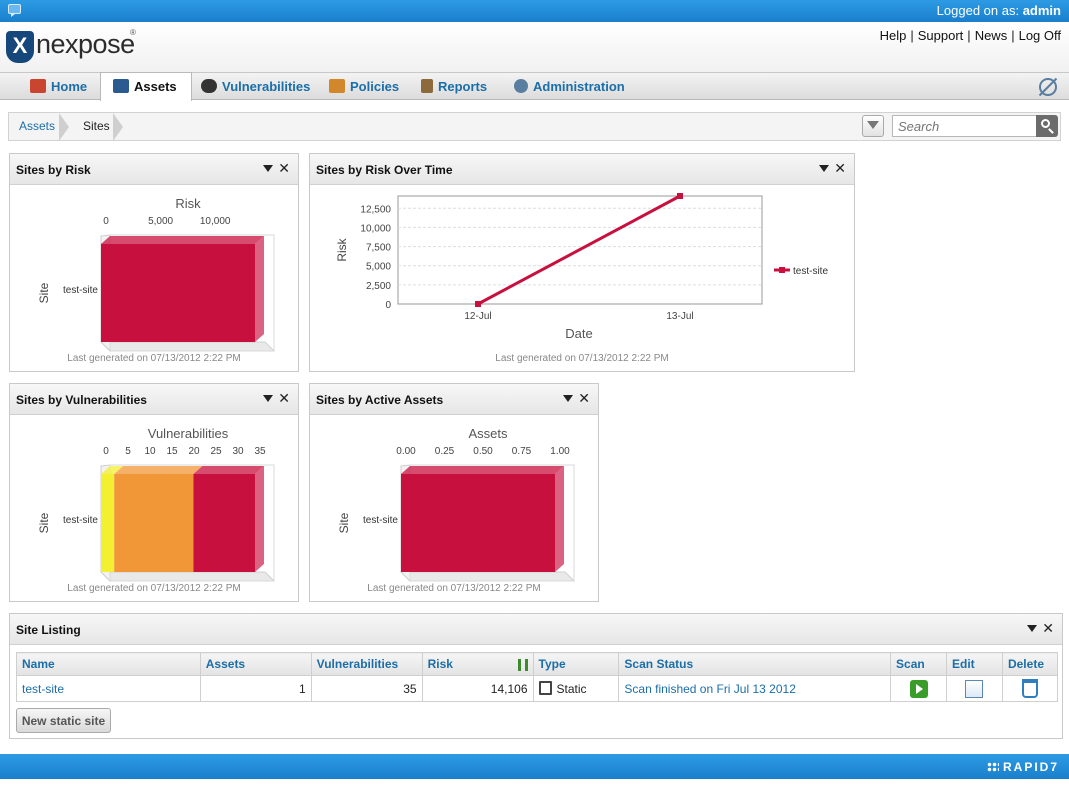 The image size is (1069, 797). Describe the element at coordinates (918, 688) in the screenshot. I see `scan-icon` at that location.